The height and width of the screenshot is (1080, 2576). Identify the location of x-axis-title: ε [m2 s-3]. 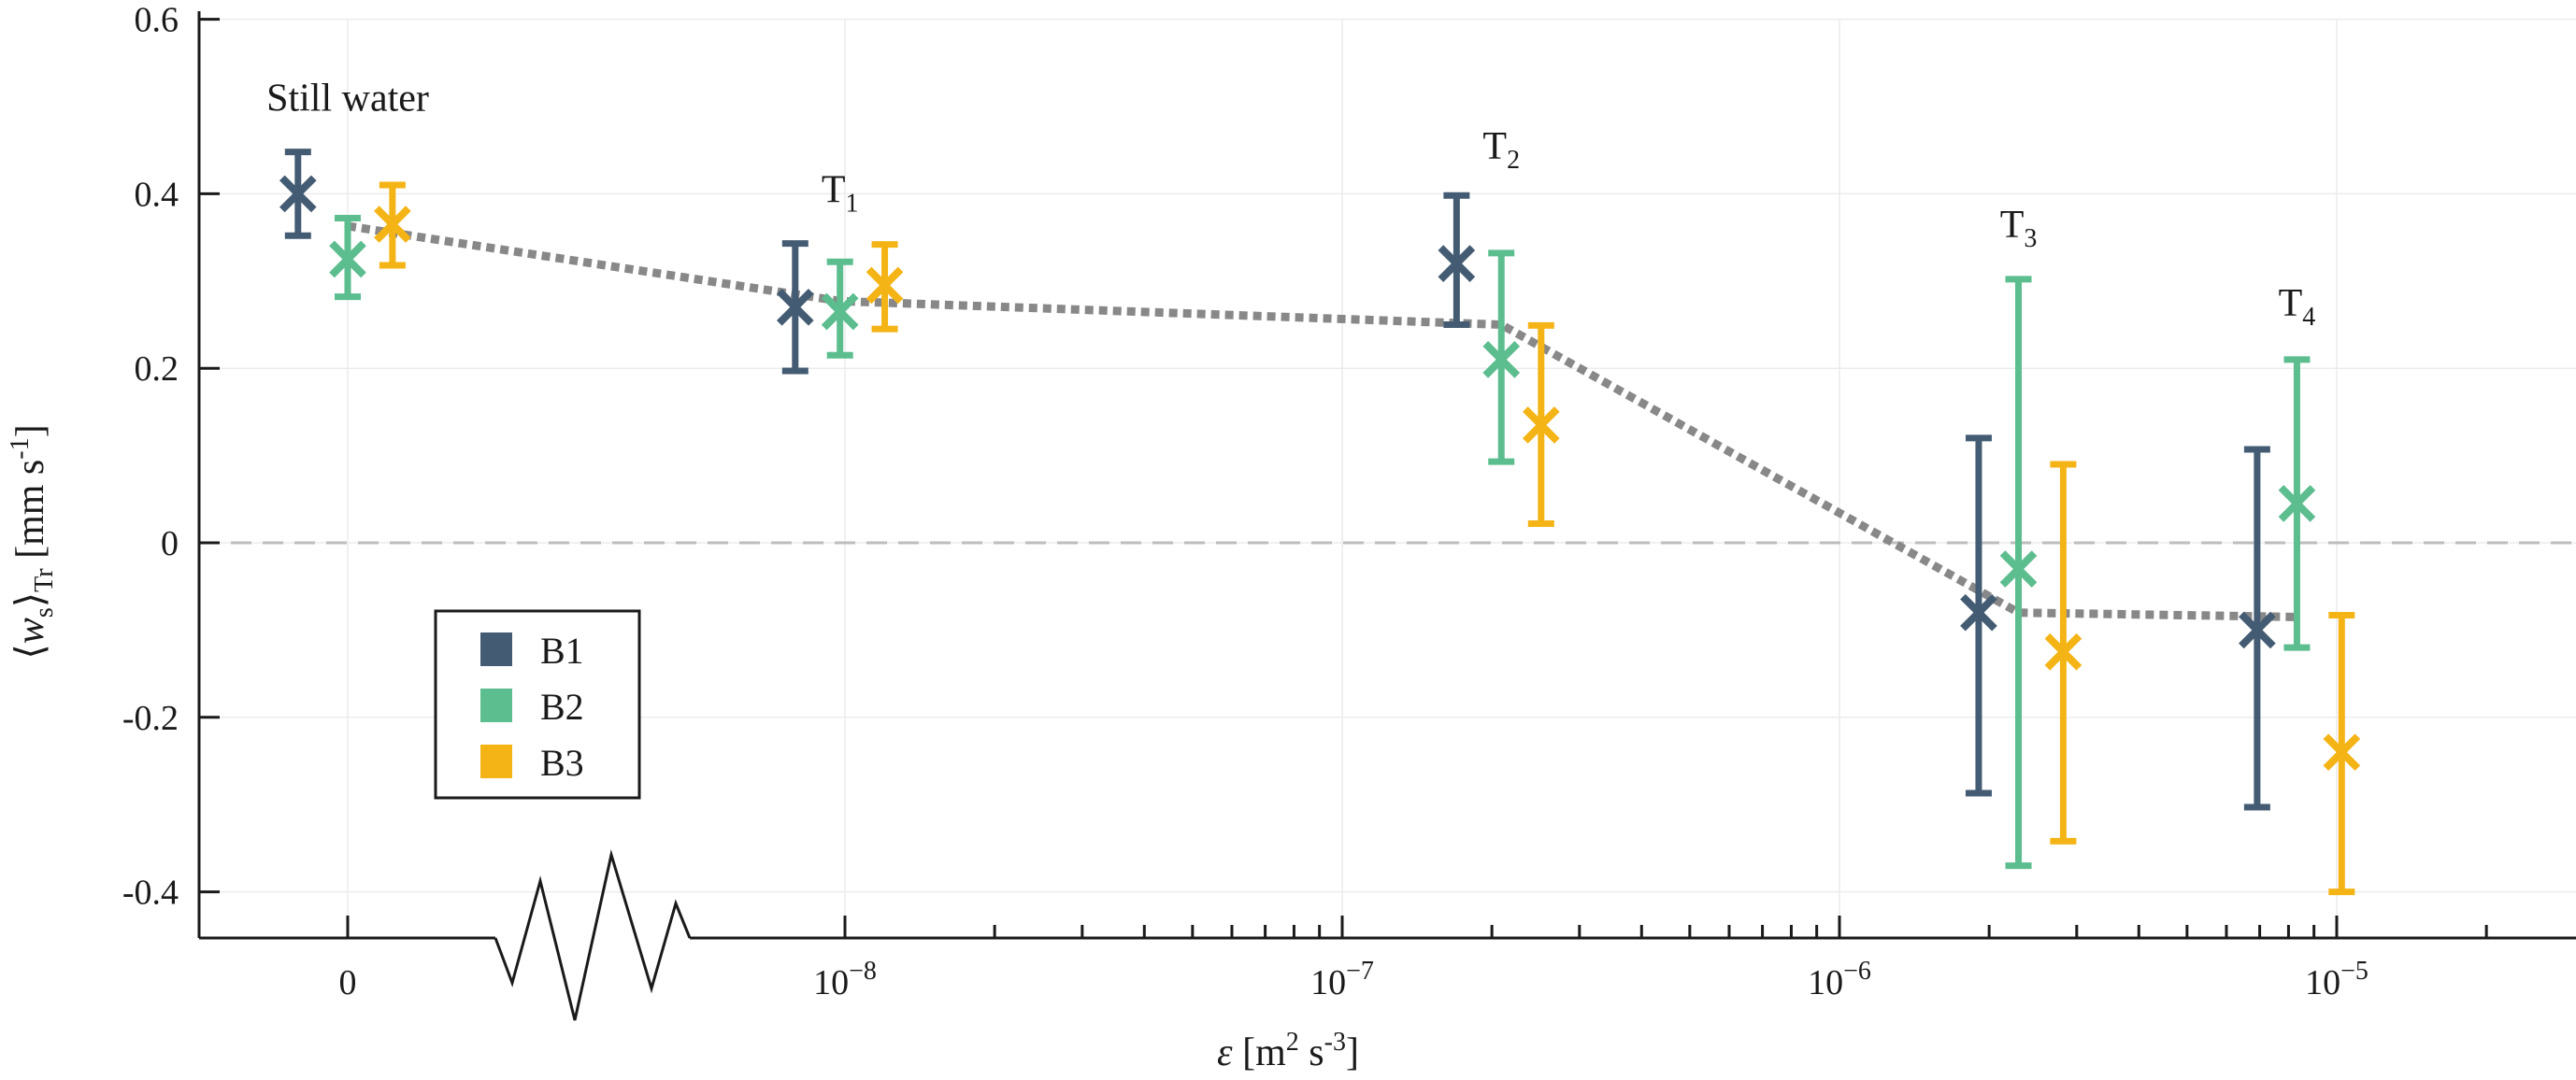
(1288, 1051).